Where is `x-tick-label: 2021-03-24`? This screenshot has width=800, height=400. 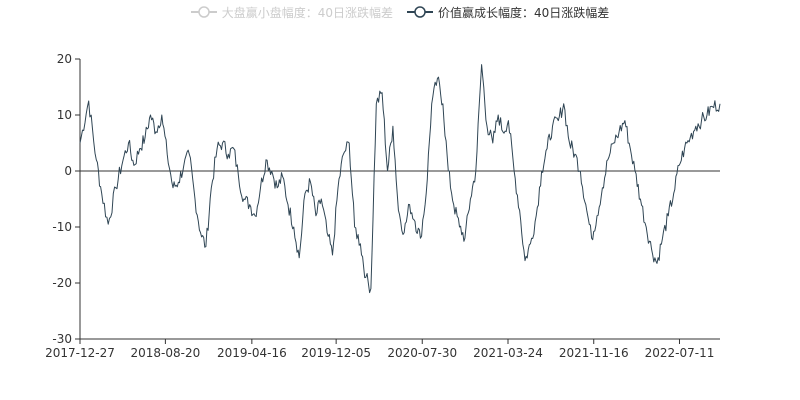
x-tick-label: 2021-03-24 is located at coordinates (508, 353).